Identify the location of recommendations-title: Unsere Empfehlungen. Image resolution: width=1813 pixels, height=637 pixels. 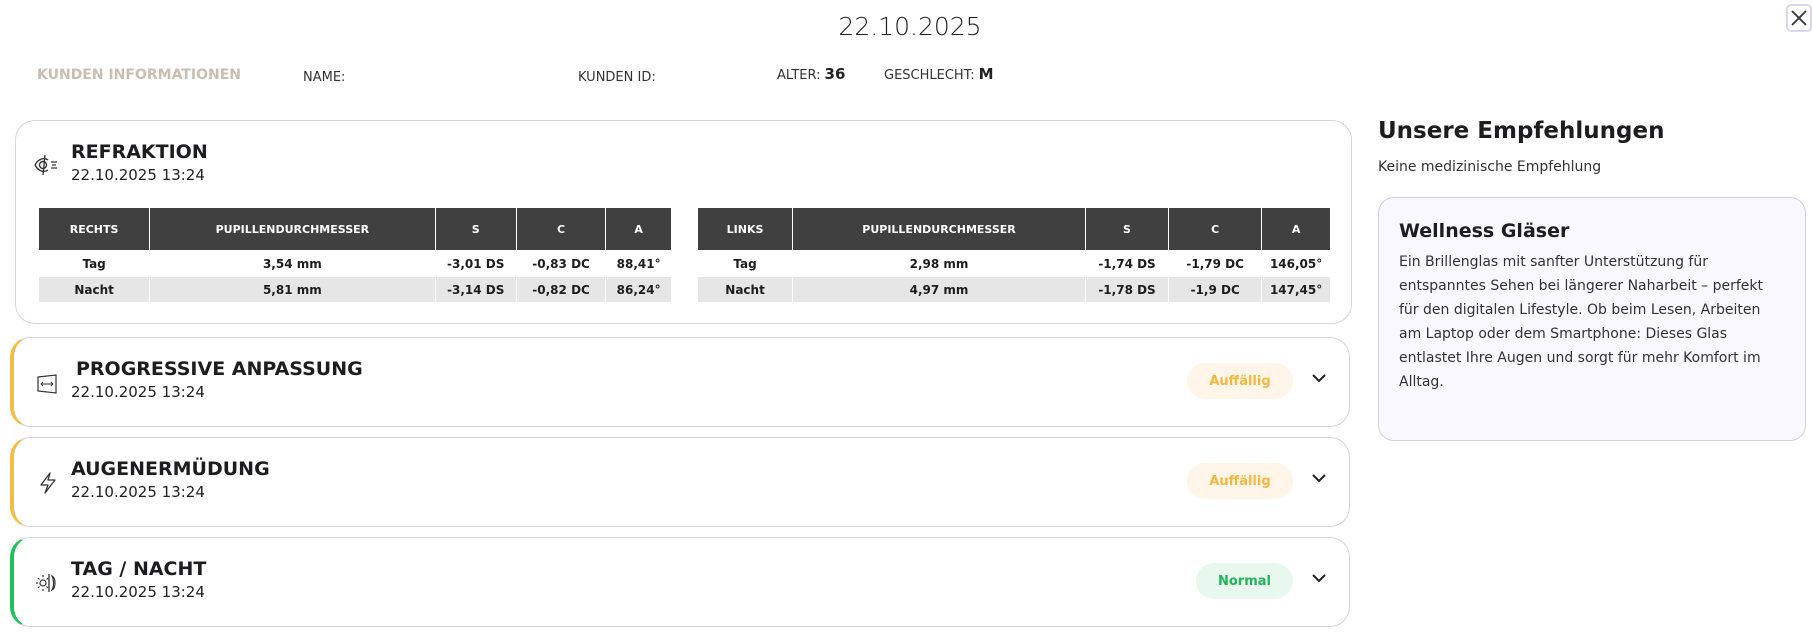
(1521, 131).